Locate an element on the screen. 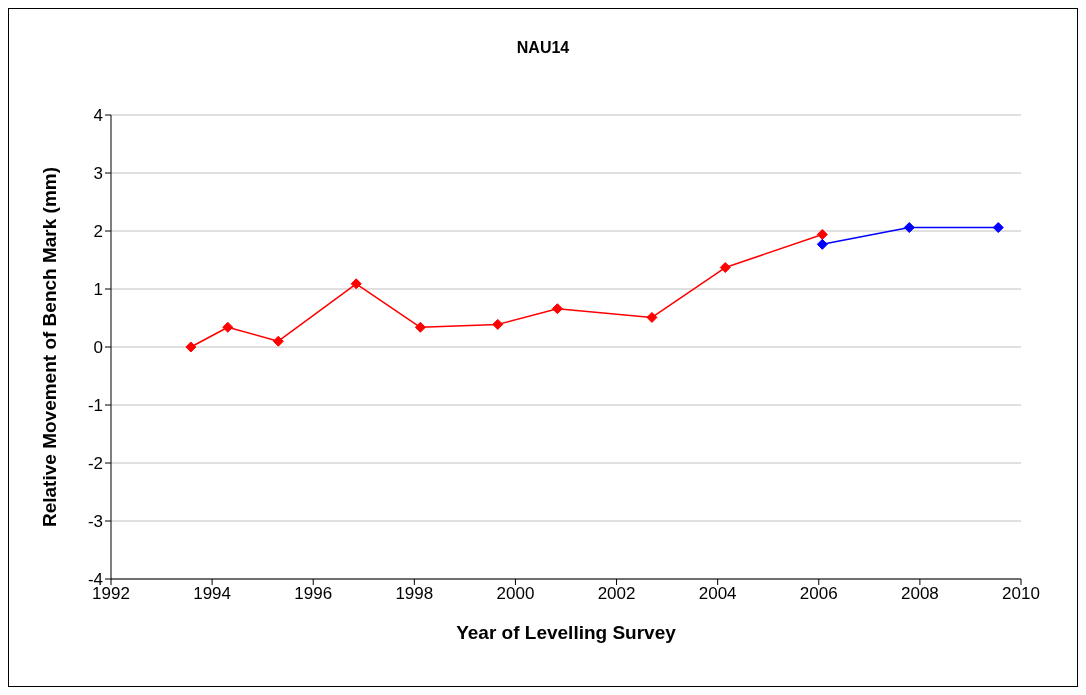  y-tick-label: 4 is located at coordinates (98, 116).